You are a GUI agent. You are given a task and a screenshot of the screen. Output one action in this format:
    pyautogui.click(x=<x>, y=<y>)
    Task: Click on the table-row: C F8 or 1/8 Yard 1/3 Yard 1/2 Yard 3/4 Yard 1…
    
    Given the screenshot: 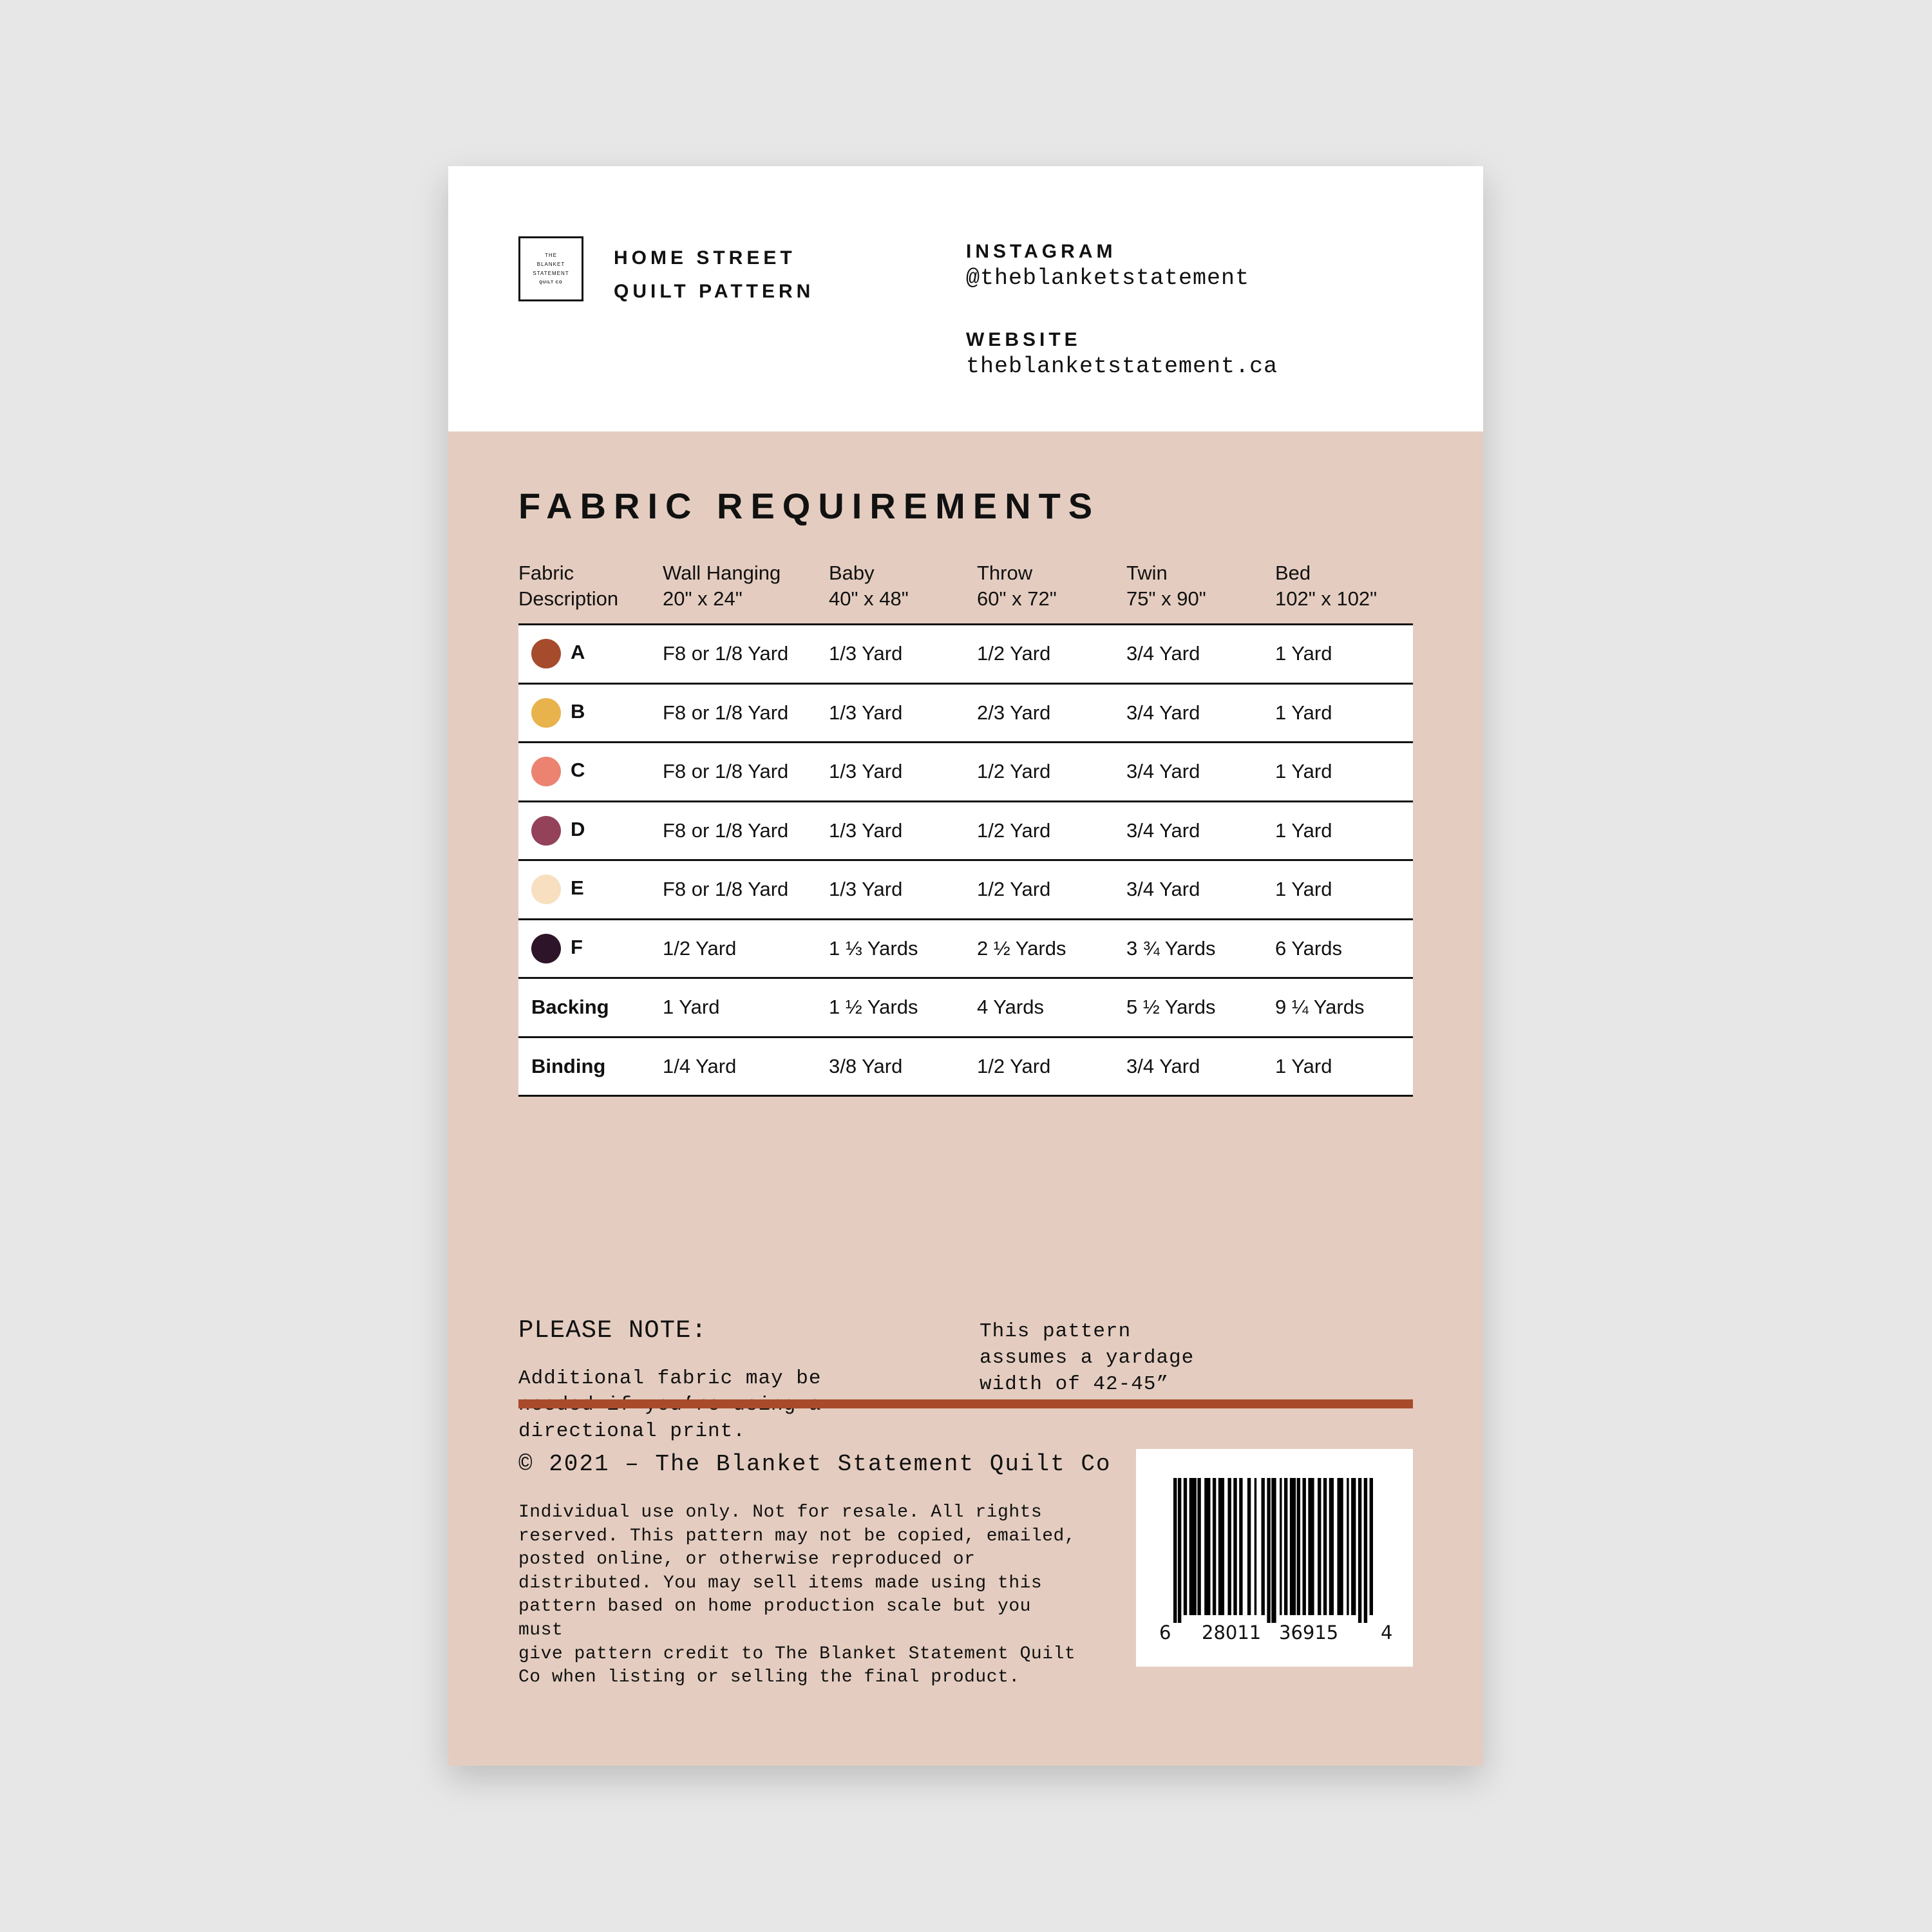 What is the action you would take?
    pyautogui.click(x=966, y=771)
    